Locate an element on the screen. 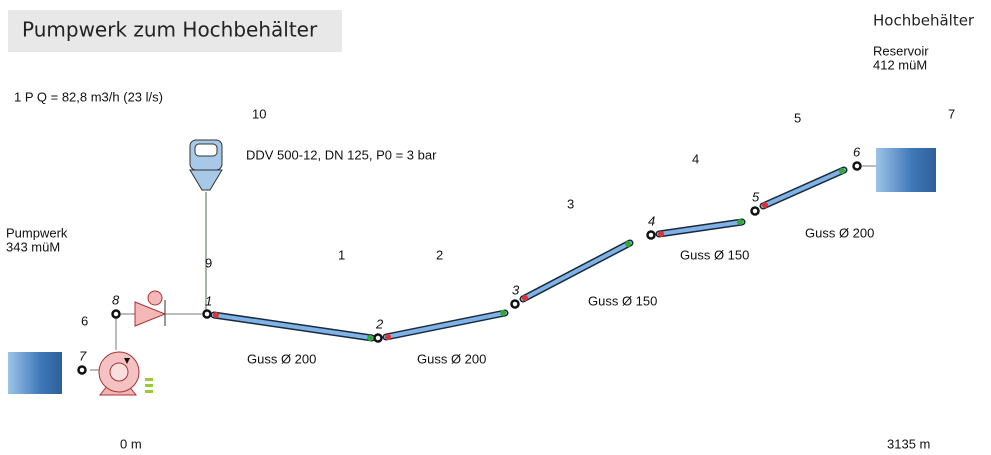 This screenshot has height=455, width=991. node-label: 6 is located at coordinates (857, 151).